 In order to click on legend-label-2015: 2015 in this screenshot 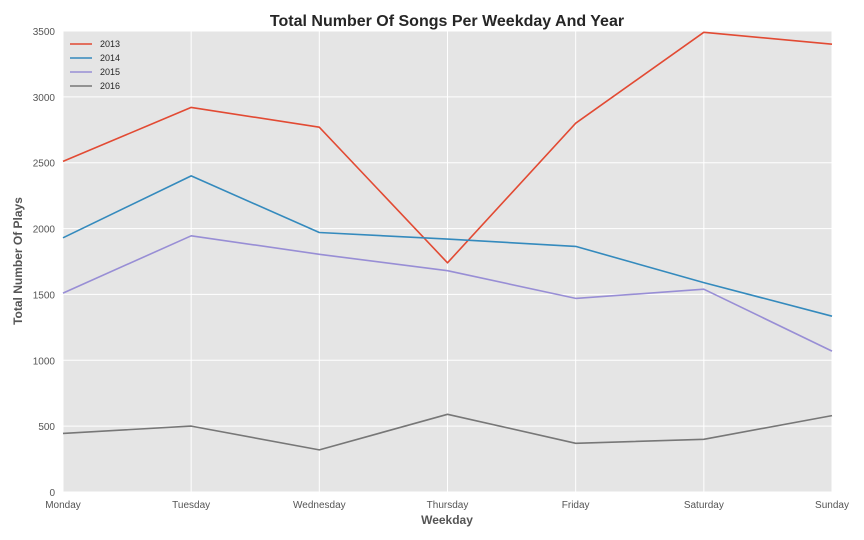, I will do `click(110, 72)`.